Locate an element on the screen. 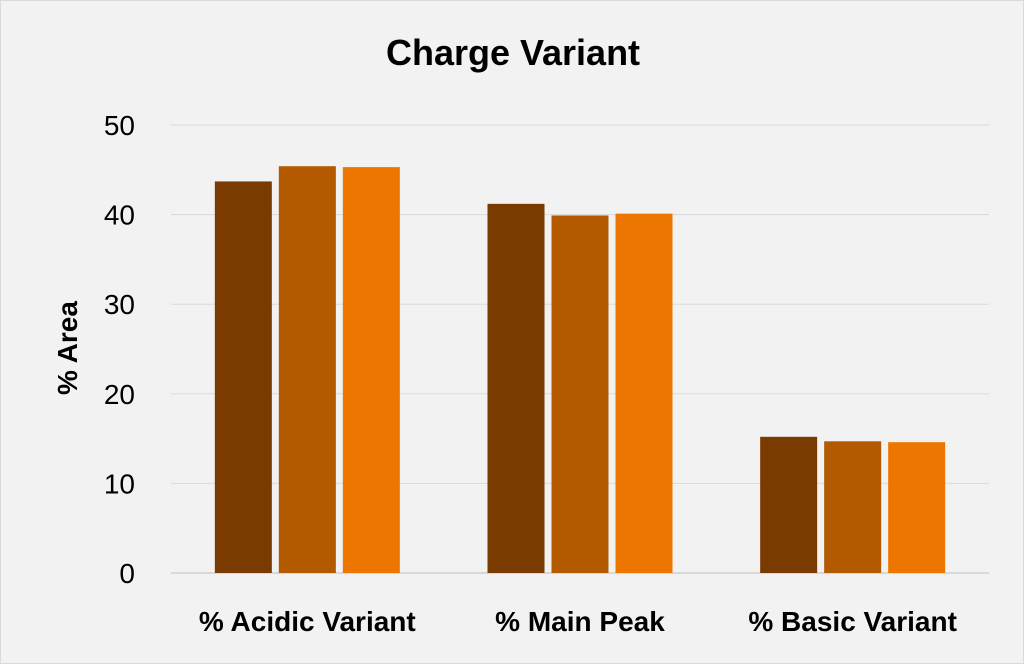 The height and width of the screenshot is (665, 1024). y-tick-label: 40 is located at coordinates (119, 215).